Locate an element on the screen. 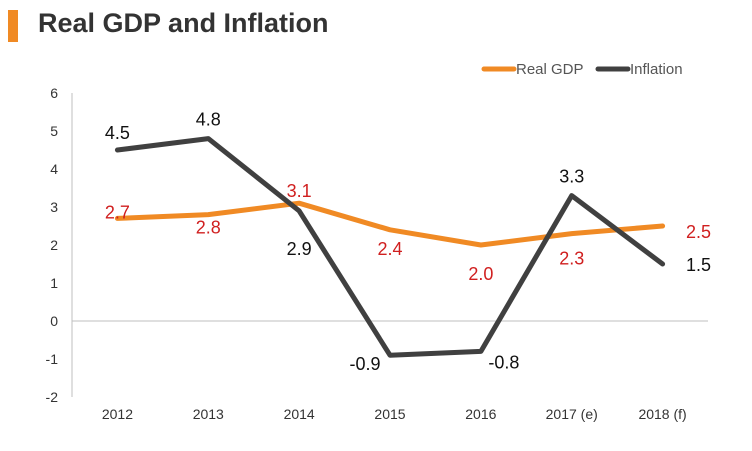 Image resolution: width=752 pixels, height=451 pixels. data-label-inflation: 3.3 is located at coordinates (571, 177).